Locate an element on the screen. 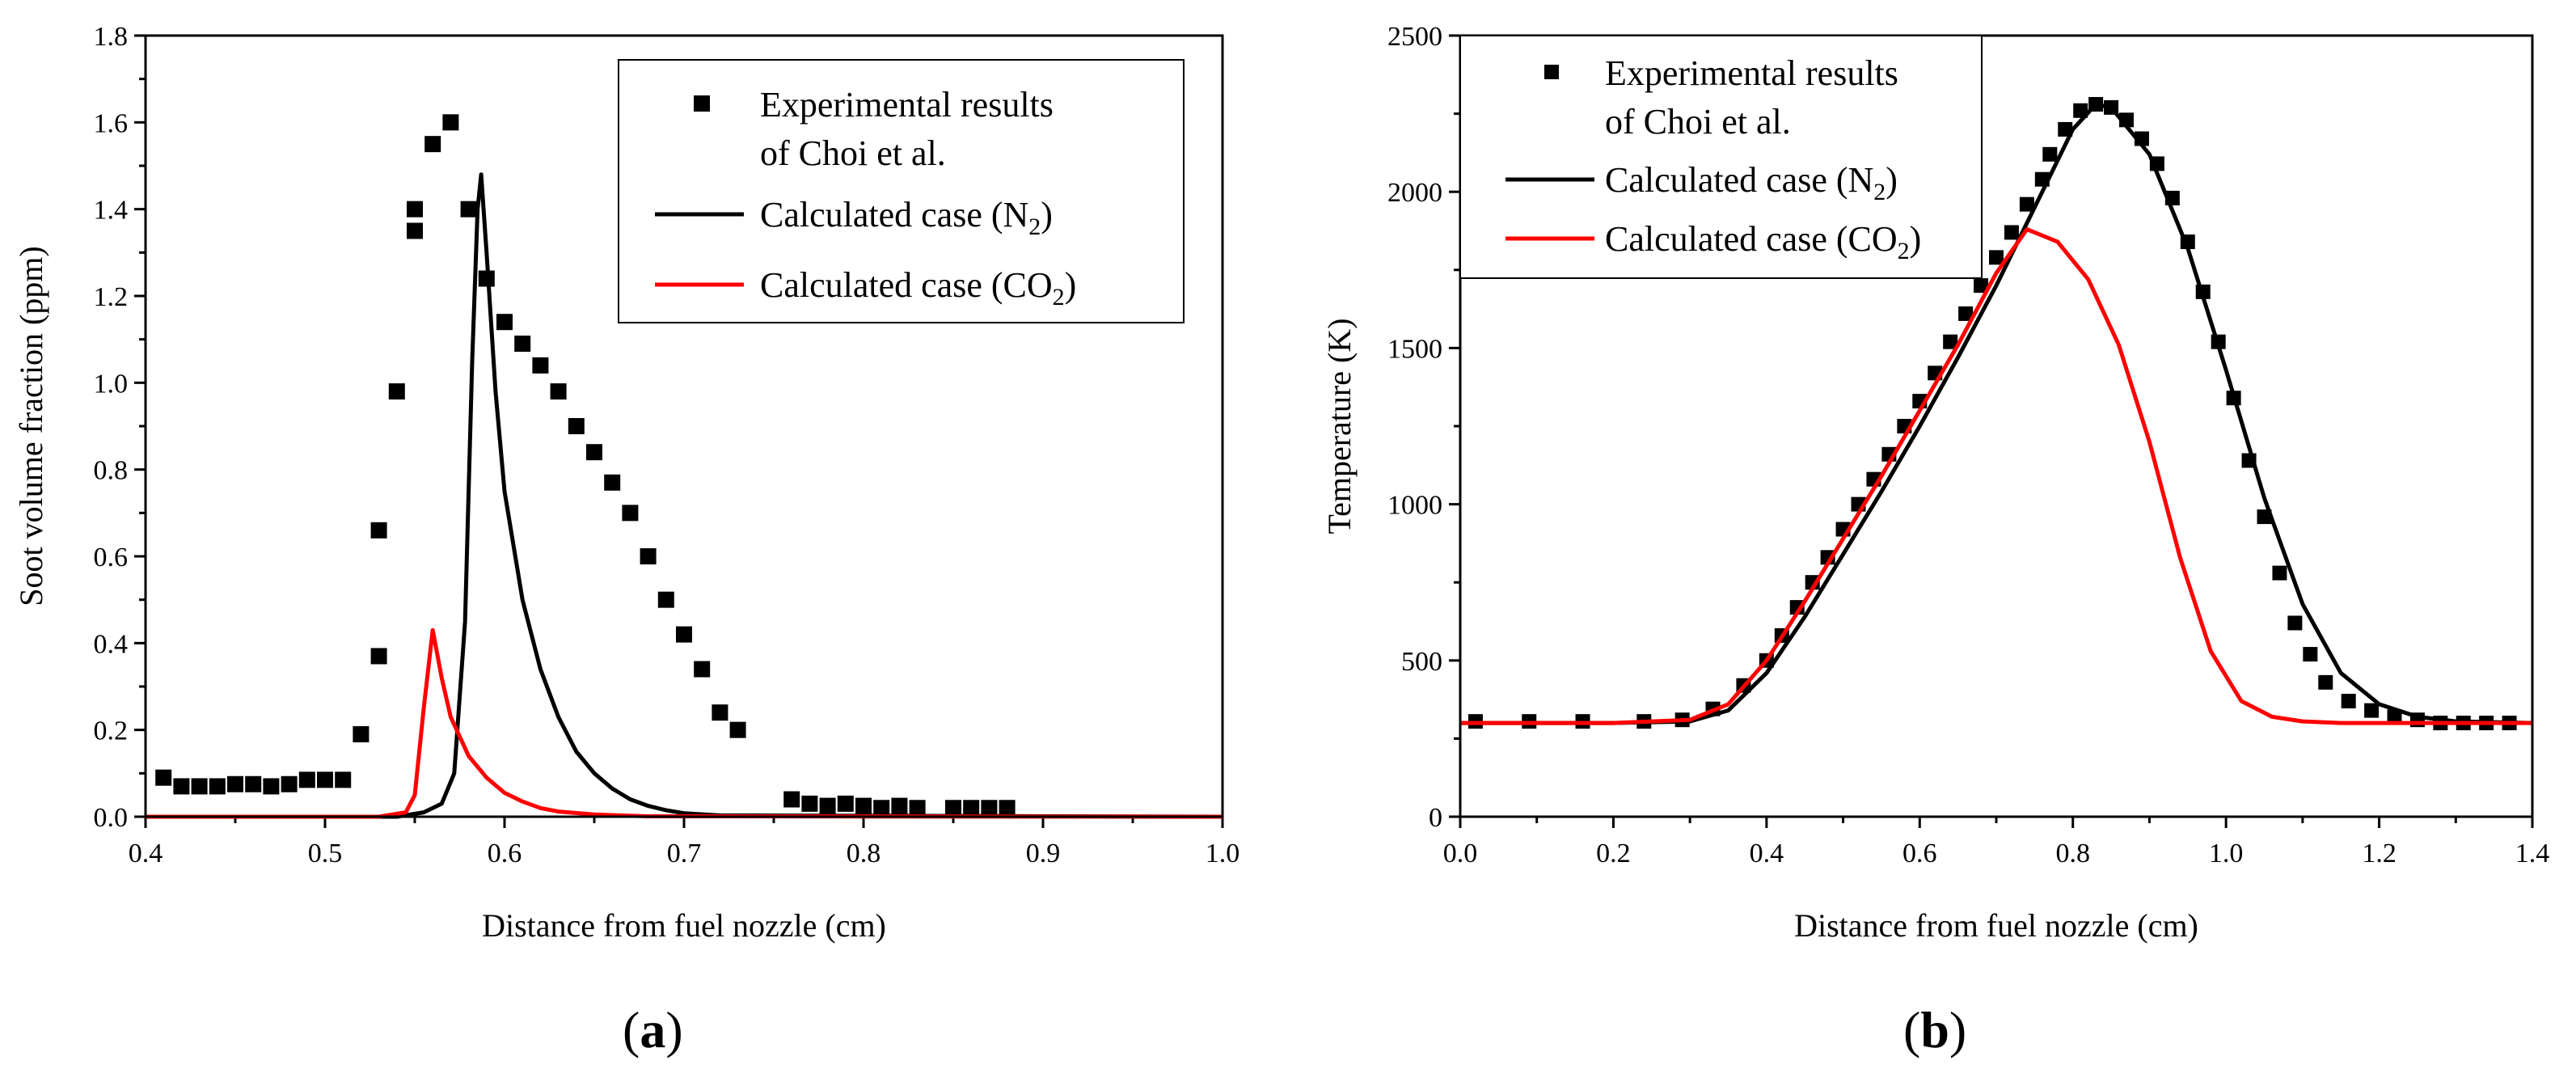 This screenshot has width=2576, height=1069. x-tick-label: 0.0 is located at coordinates (1460, 853).